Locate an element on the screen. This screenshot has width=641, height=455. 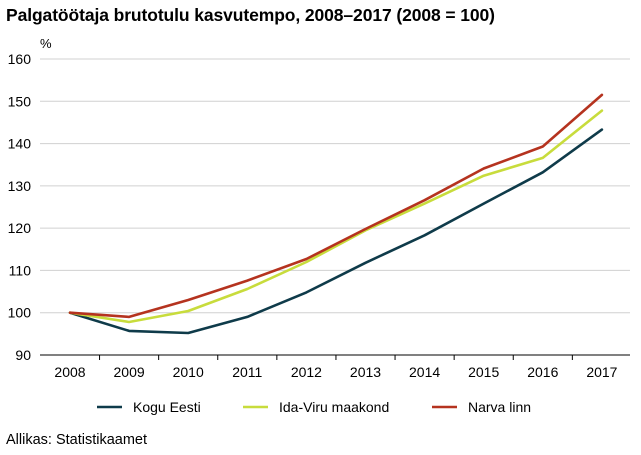
x-tick-label: 2015 is located at coordinates (483, 372).